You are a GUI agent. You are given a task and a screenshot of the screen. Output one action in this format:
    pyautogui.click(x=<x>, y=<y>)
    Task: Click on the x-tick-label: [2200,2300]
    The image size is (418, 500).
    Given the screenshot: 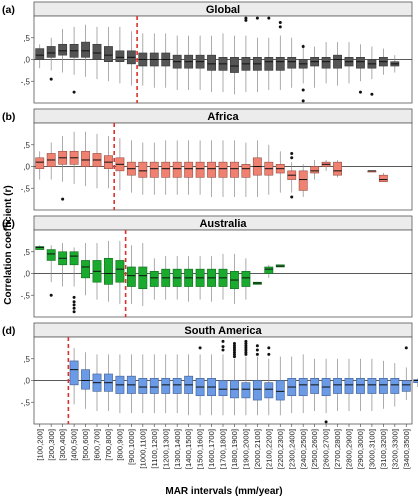 What is the action you would take?
    pyautogui.click(x=280, y=449)
    